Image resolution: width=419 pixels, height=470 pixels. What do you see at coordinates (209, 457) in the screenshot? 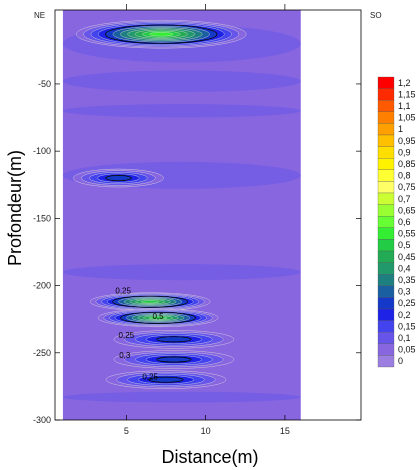
I see `x-axis-title: Distance(m)` at bounding box center [209, 457].